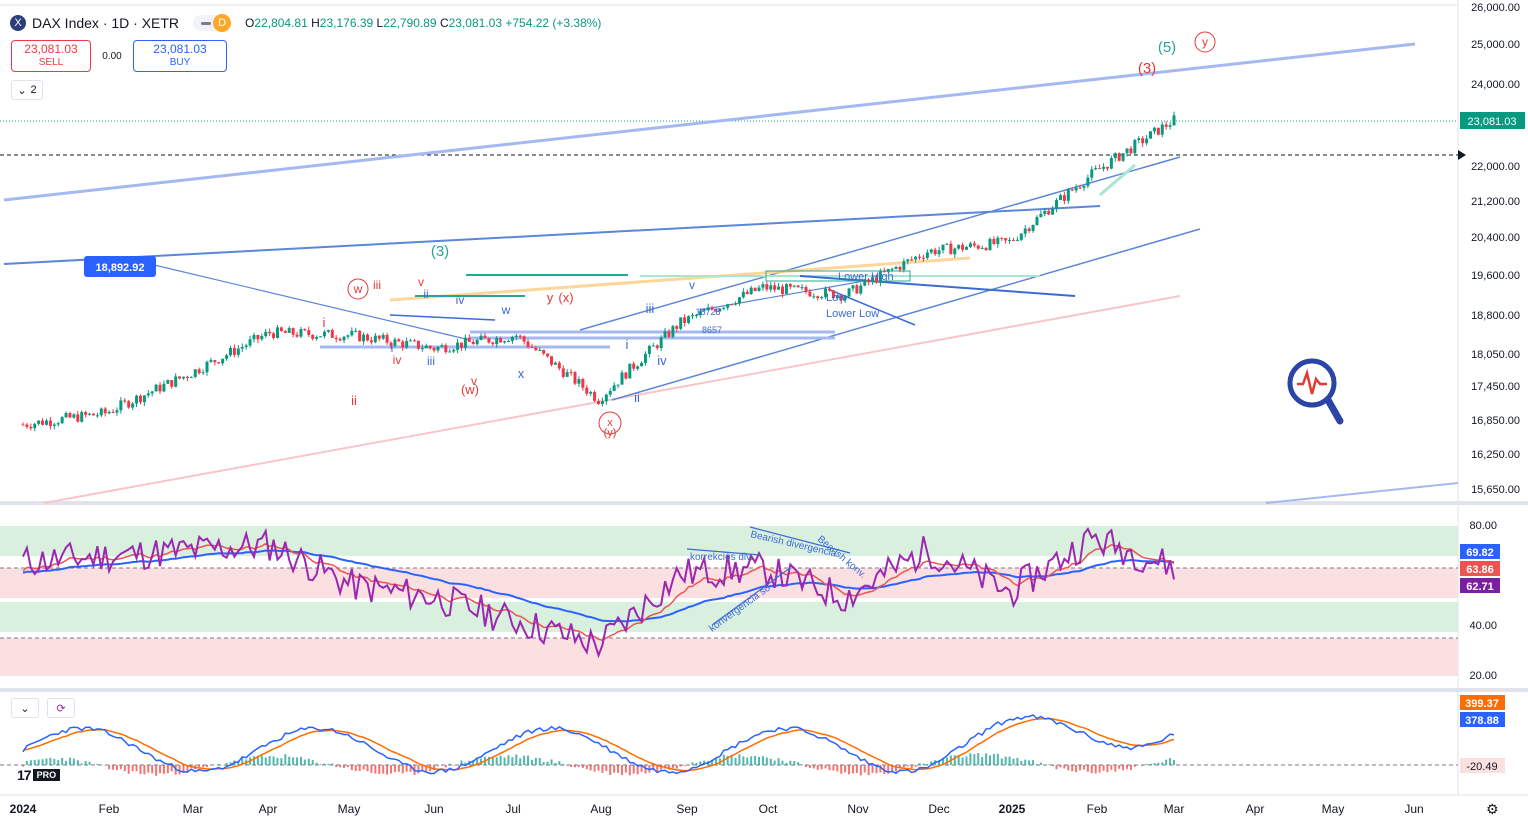 The width and height of the screenshot is (1528, 825). I want to click on price-axis-label: 19,600.00, so click(1495, 276).